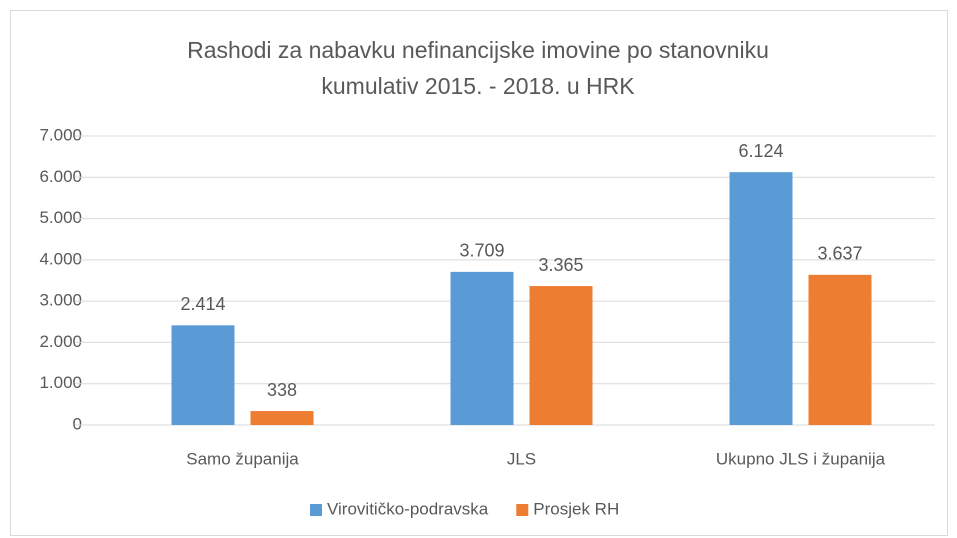 The image size is (957, 538). I want to click on chart-title: kumulativ 2015. - 2018. u HRK, so click(478, 86).